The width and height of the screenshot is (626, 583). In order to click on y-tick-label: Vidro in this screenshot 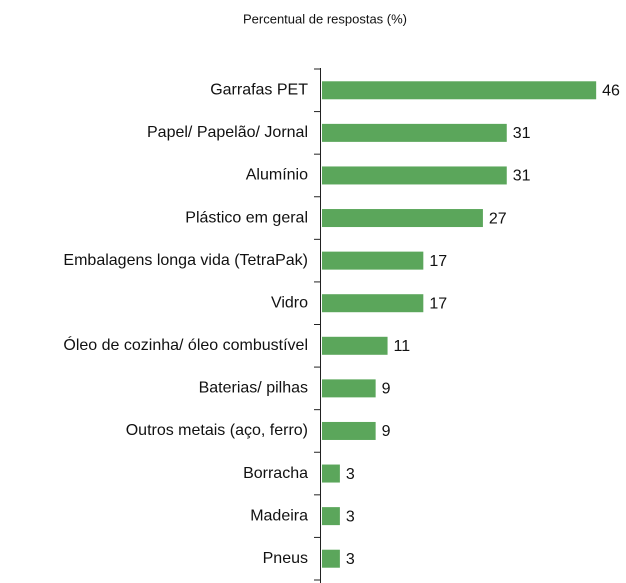, I will do `click(289, 302)`.